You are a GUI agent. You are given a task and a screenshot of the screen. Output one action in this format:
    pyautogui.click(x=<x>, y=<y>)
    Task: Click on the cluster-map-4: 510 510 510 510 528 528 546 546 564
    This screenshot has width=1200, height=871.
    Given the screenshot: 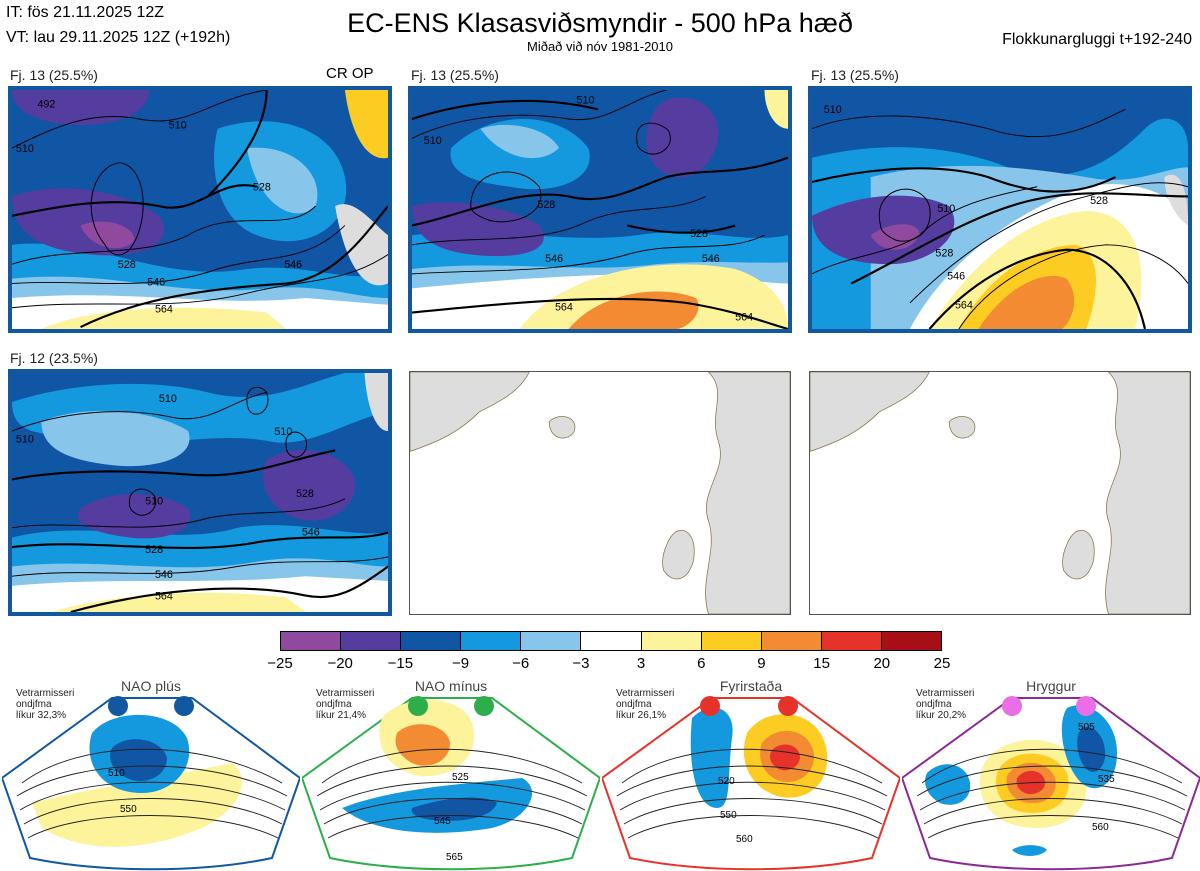 What is the action you would take?
    pyautogui.click(x=200, y=492)
    